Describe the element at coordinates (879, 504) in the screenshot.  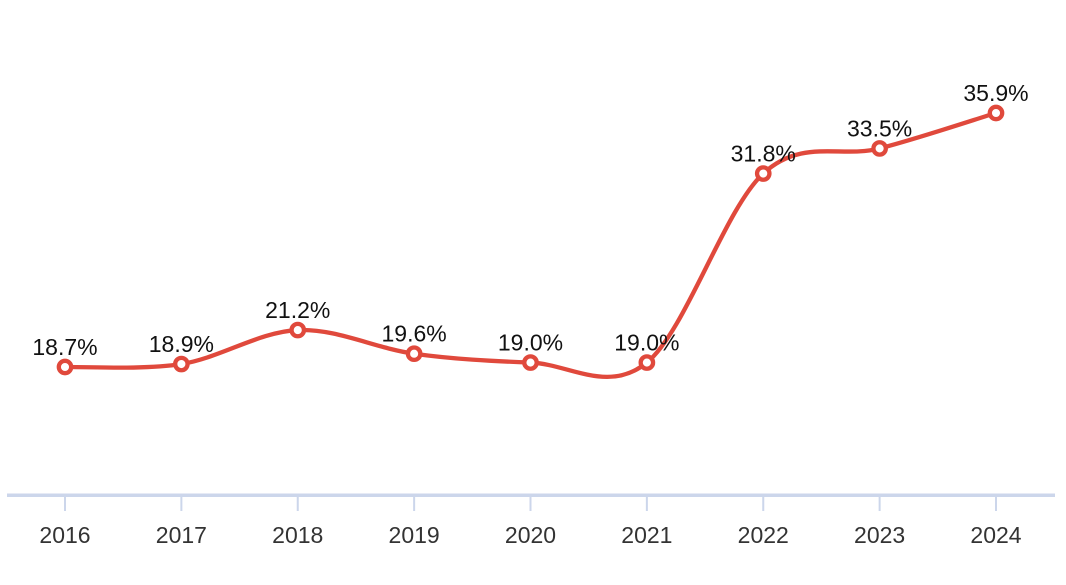
I see `x-axis-tick-2023` at that location.